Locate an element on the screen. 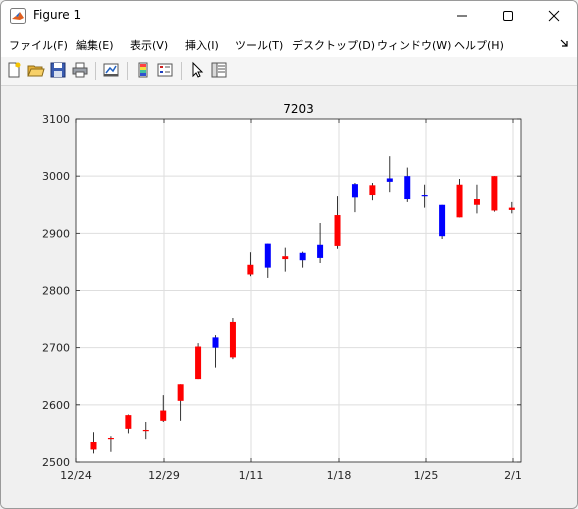 The image size is (578, 509). x-tick-label: 1/18 is located at coordinates (339, 475).